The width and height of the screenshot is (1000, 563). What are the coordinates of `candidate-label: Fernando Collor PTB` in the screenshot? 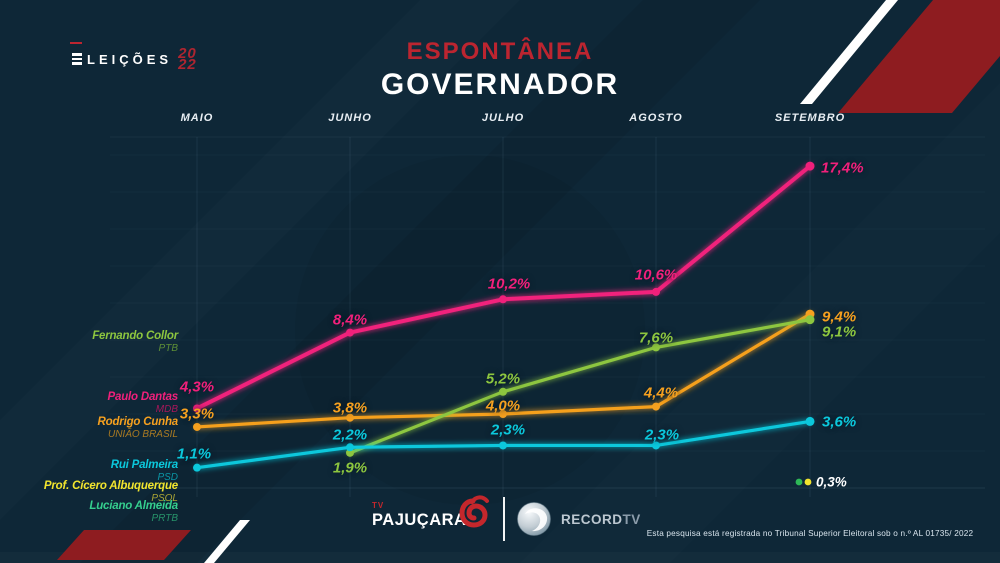 It's located at (135, 342).